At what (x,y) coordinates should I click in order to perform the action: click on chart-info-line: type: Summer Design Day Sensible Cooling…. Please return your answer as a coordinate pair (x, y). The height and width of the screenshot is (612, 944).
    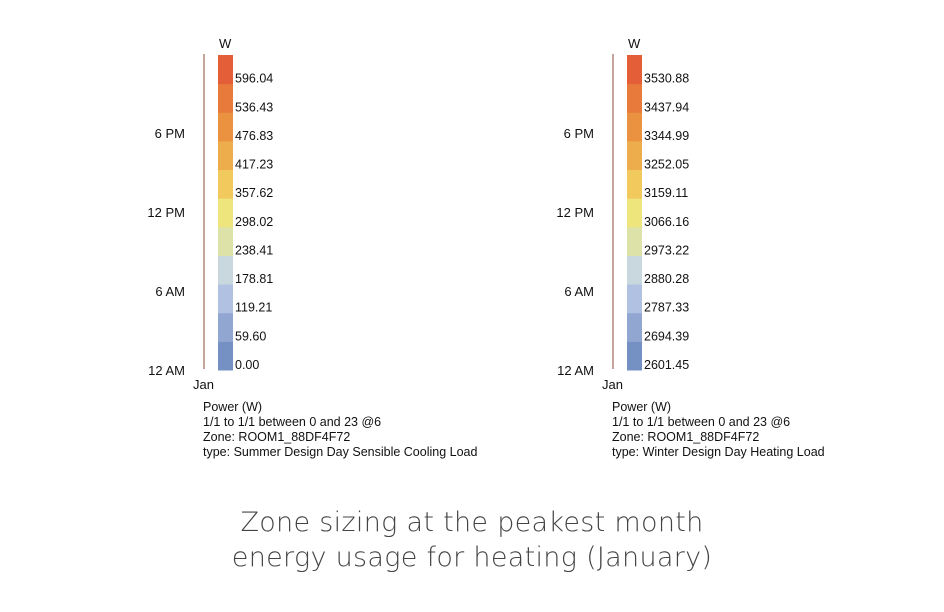
    Looking at the image, I should click on (340, 452).